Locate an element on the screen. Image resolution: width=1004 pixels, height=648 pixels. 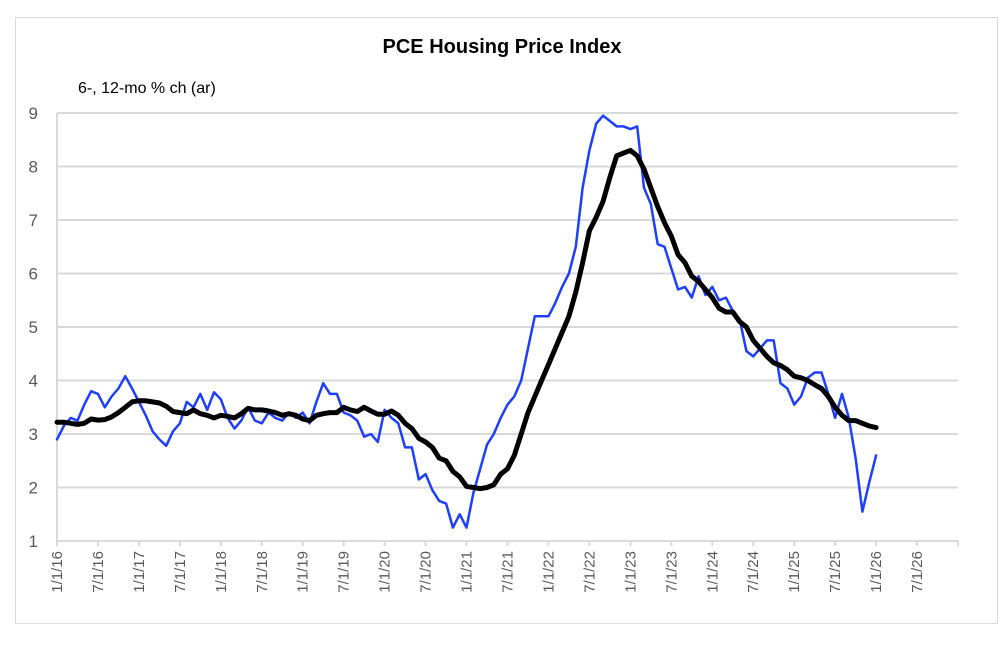
x-tick-label: 1/1/22 is located at coordinates (548, 572).